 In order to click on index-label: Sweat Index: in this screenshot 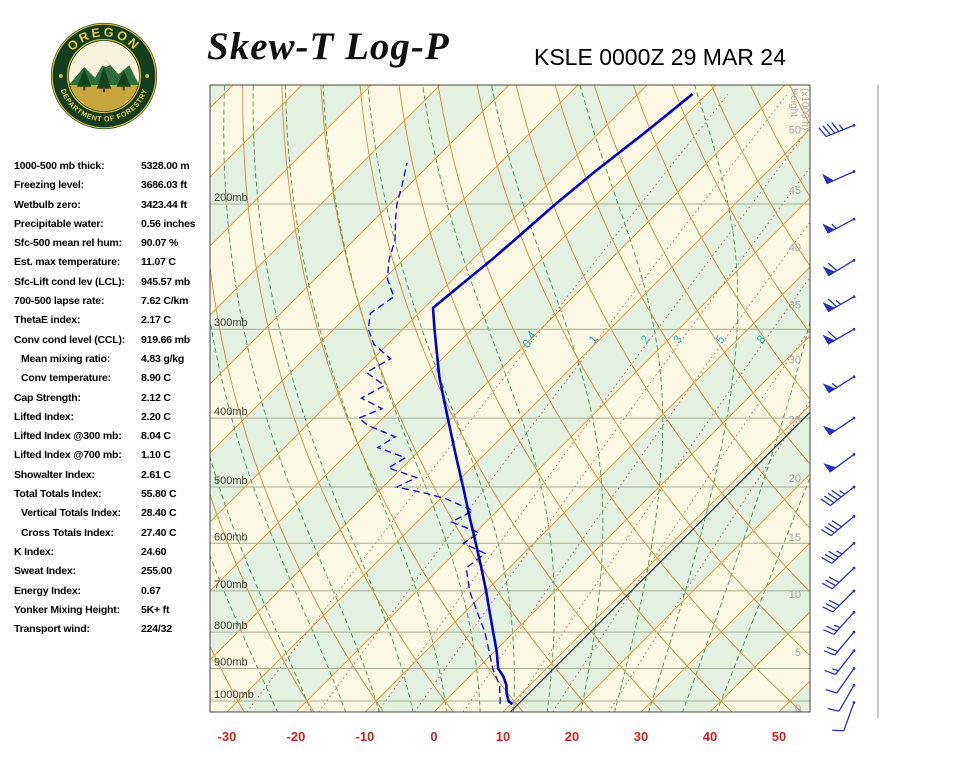, I will do `click(45, 571)`.